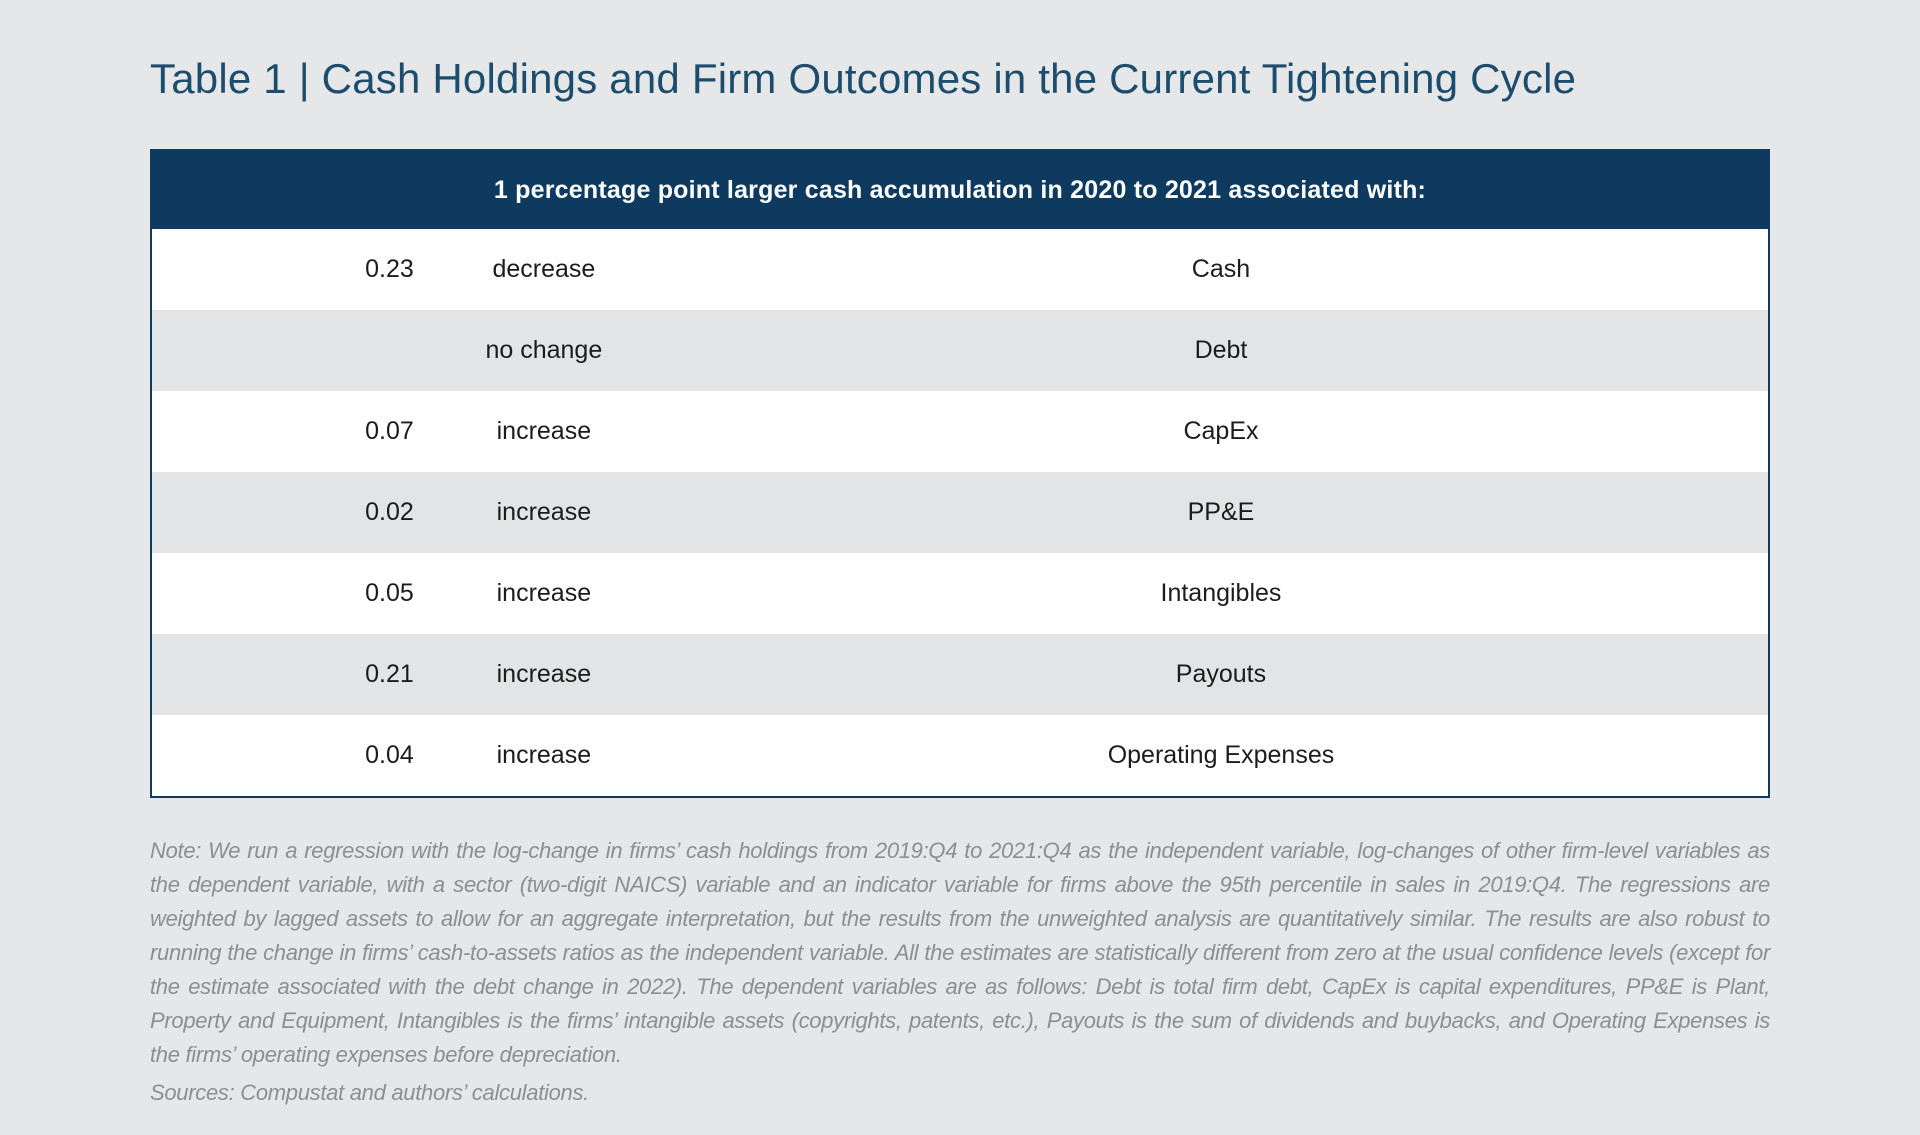  I want to click on outcome-cell: PP&E, so click(1221, 512).